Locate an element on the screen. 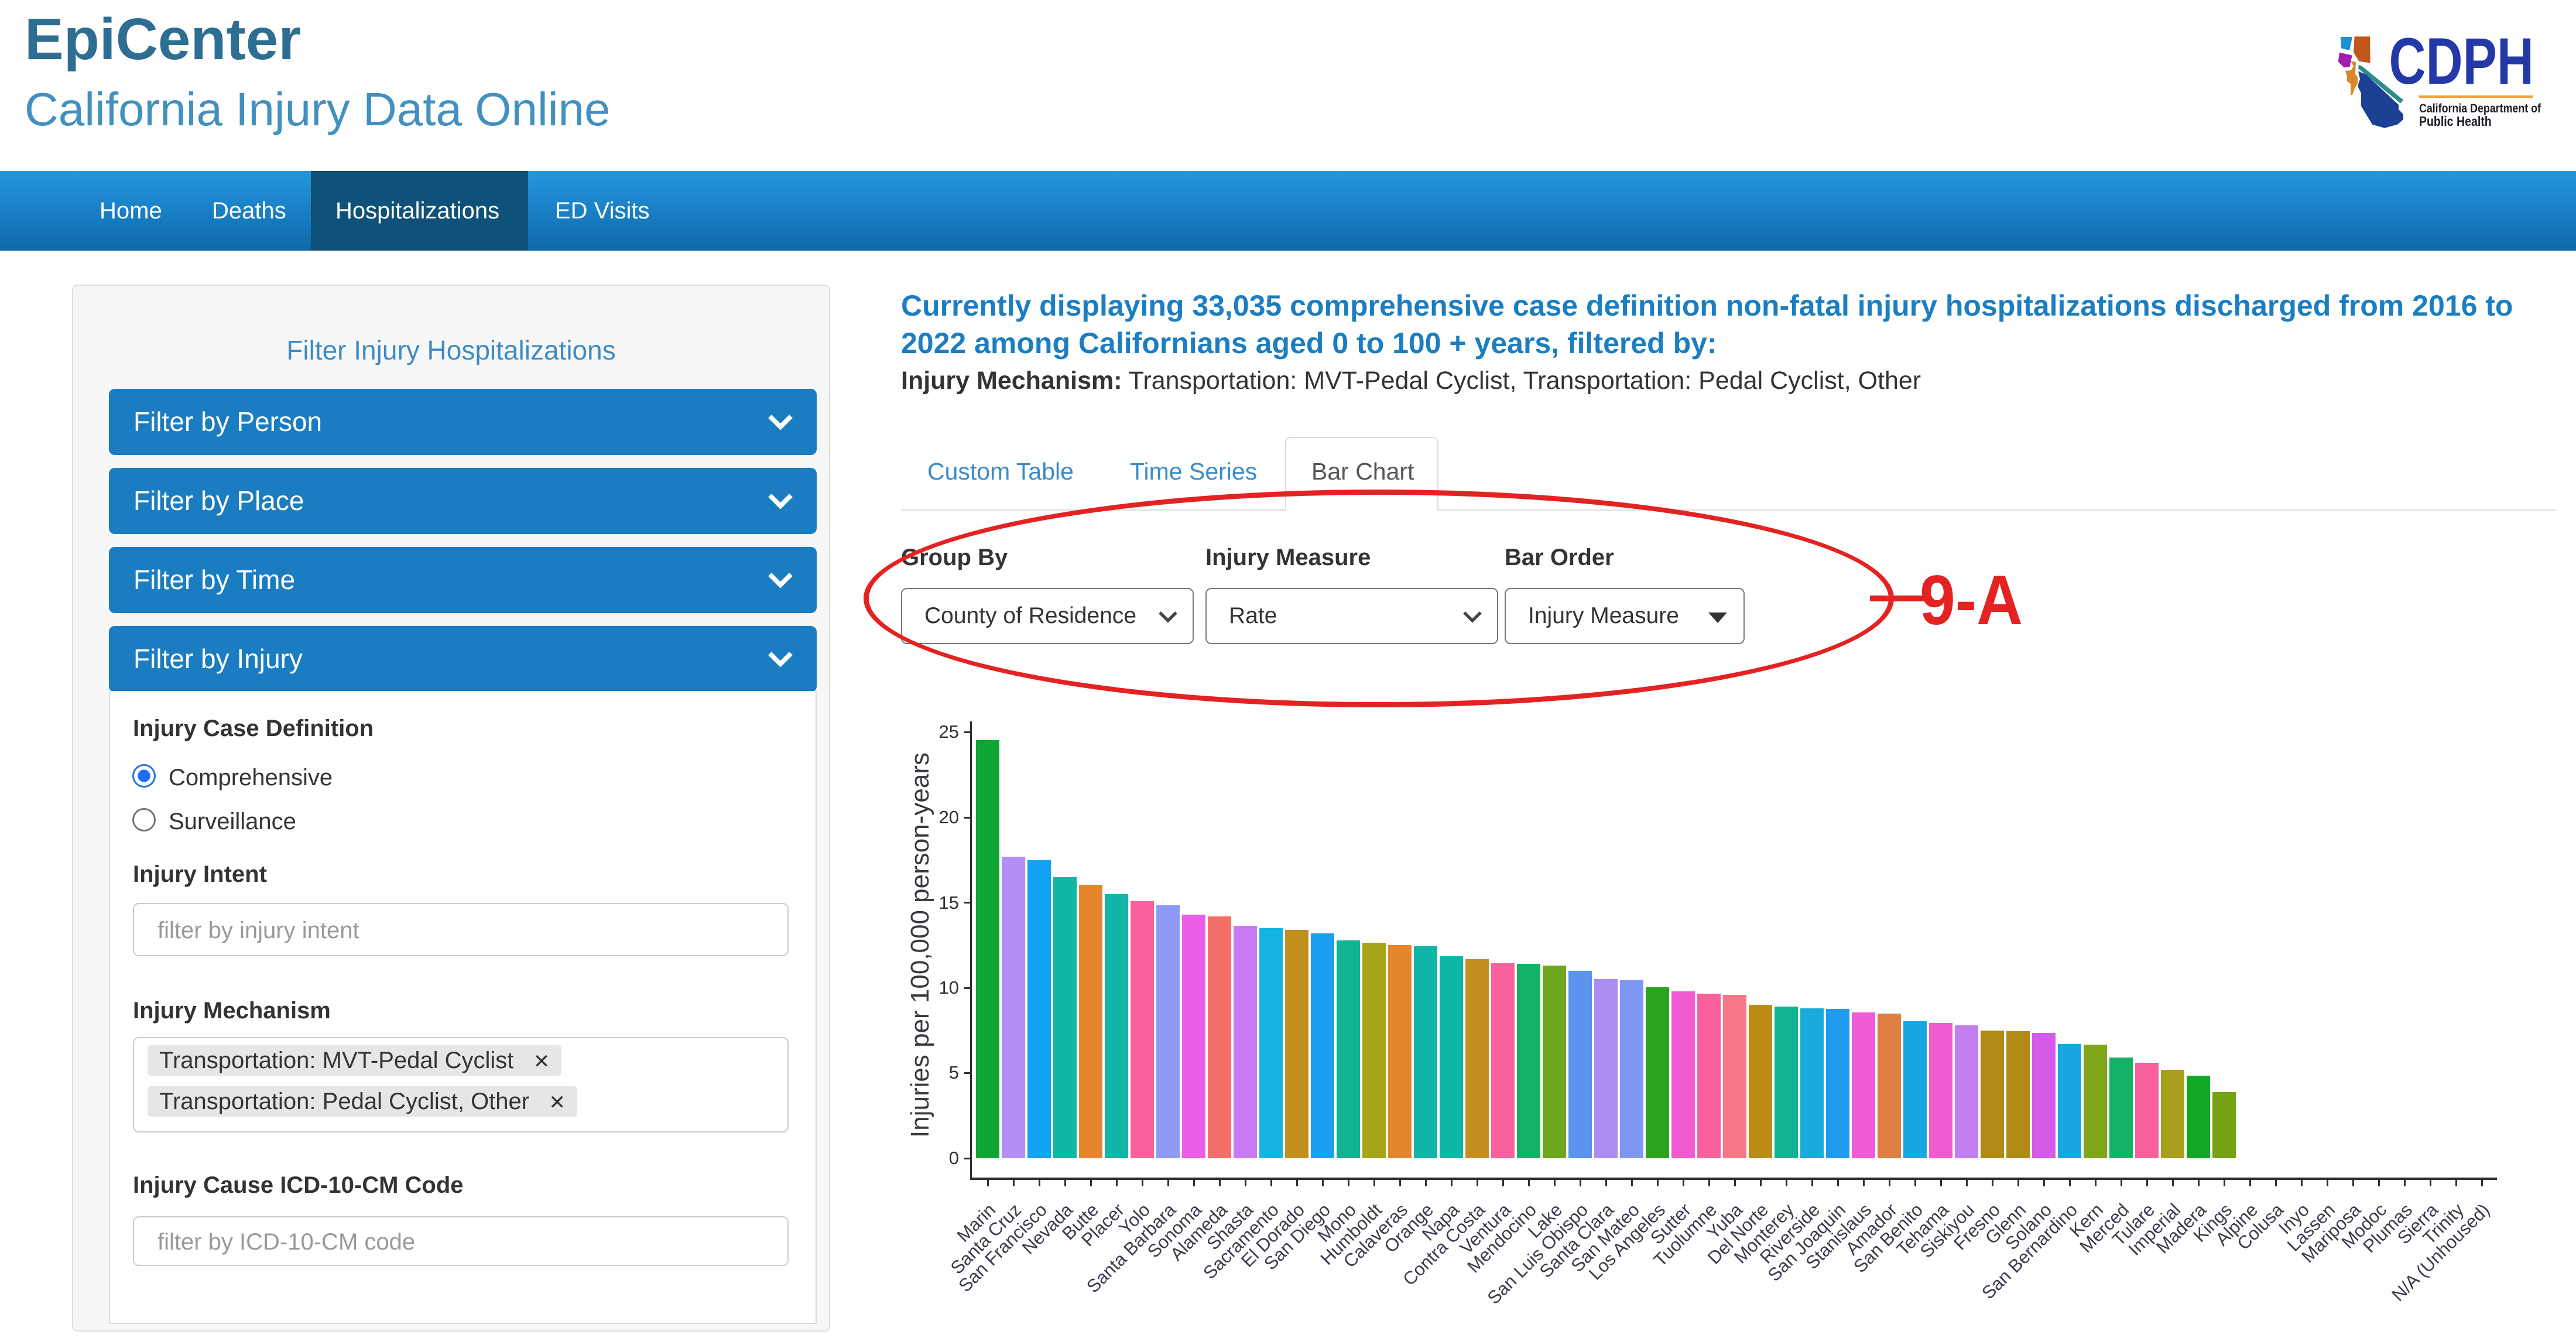 This screenshot has height=1338, width=2576. svg-text: Public Health is located at coordinates (2455, 121).